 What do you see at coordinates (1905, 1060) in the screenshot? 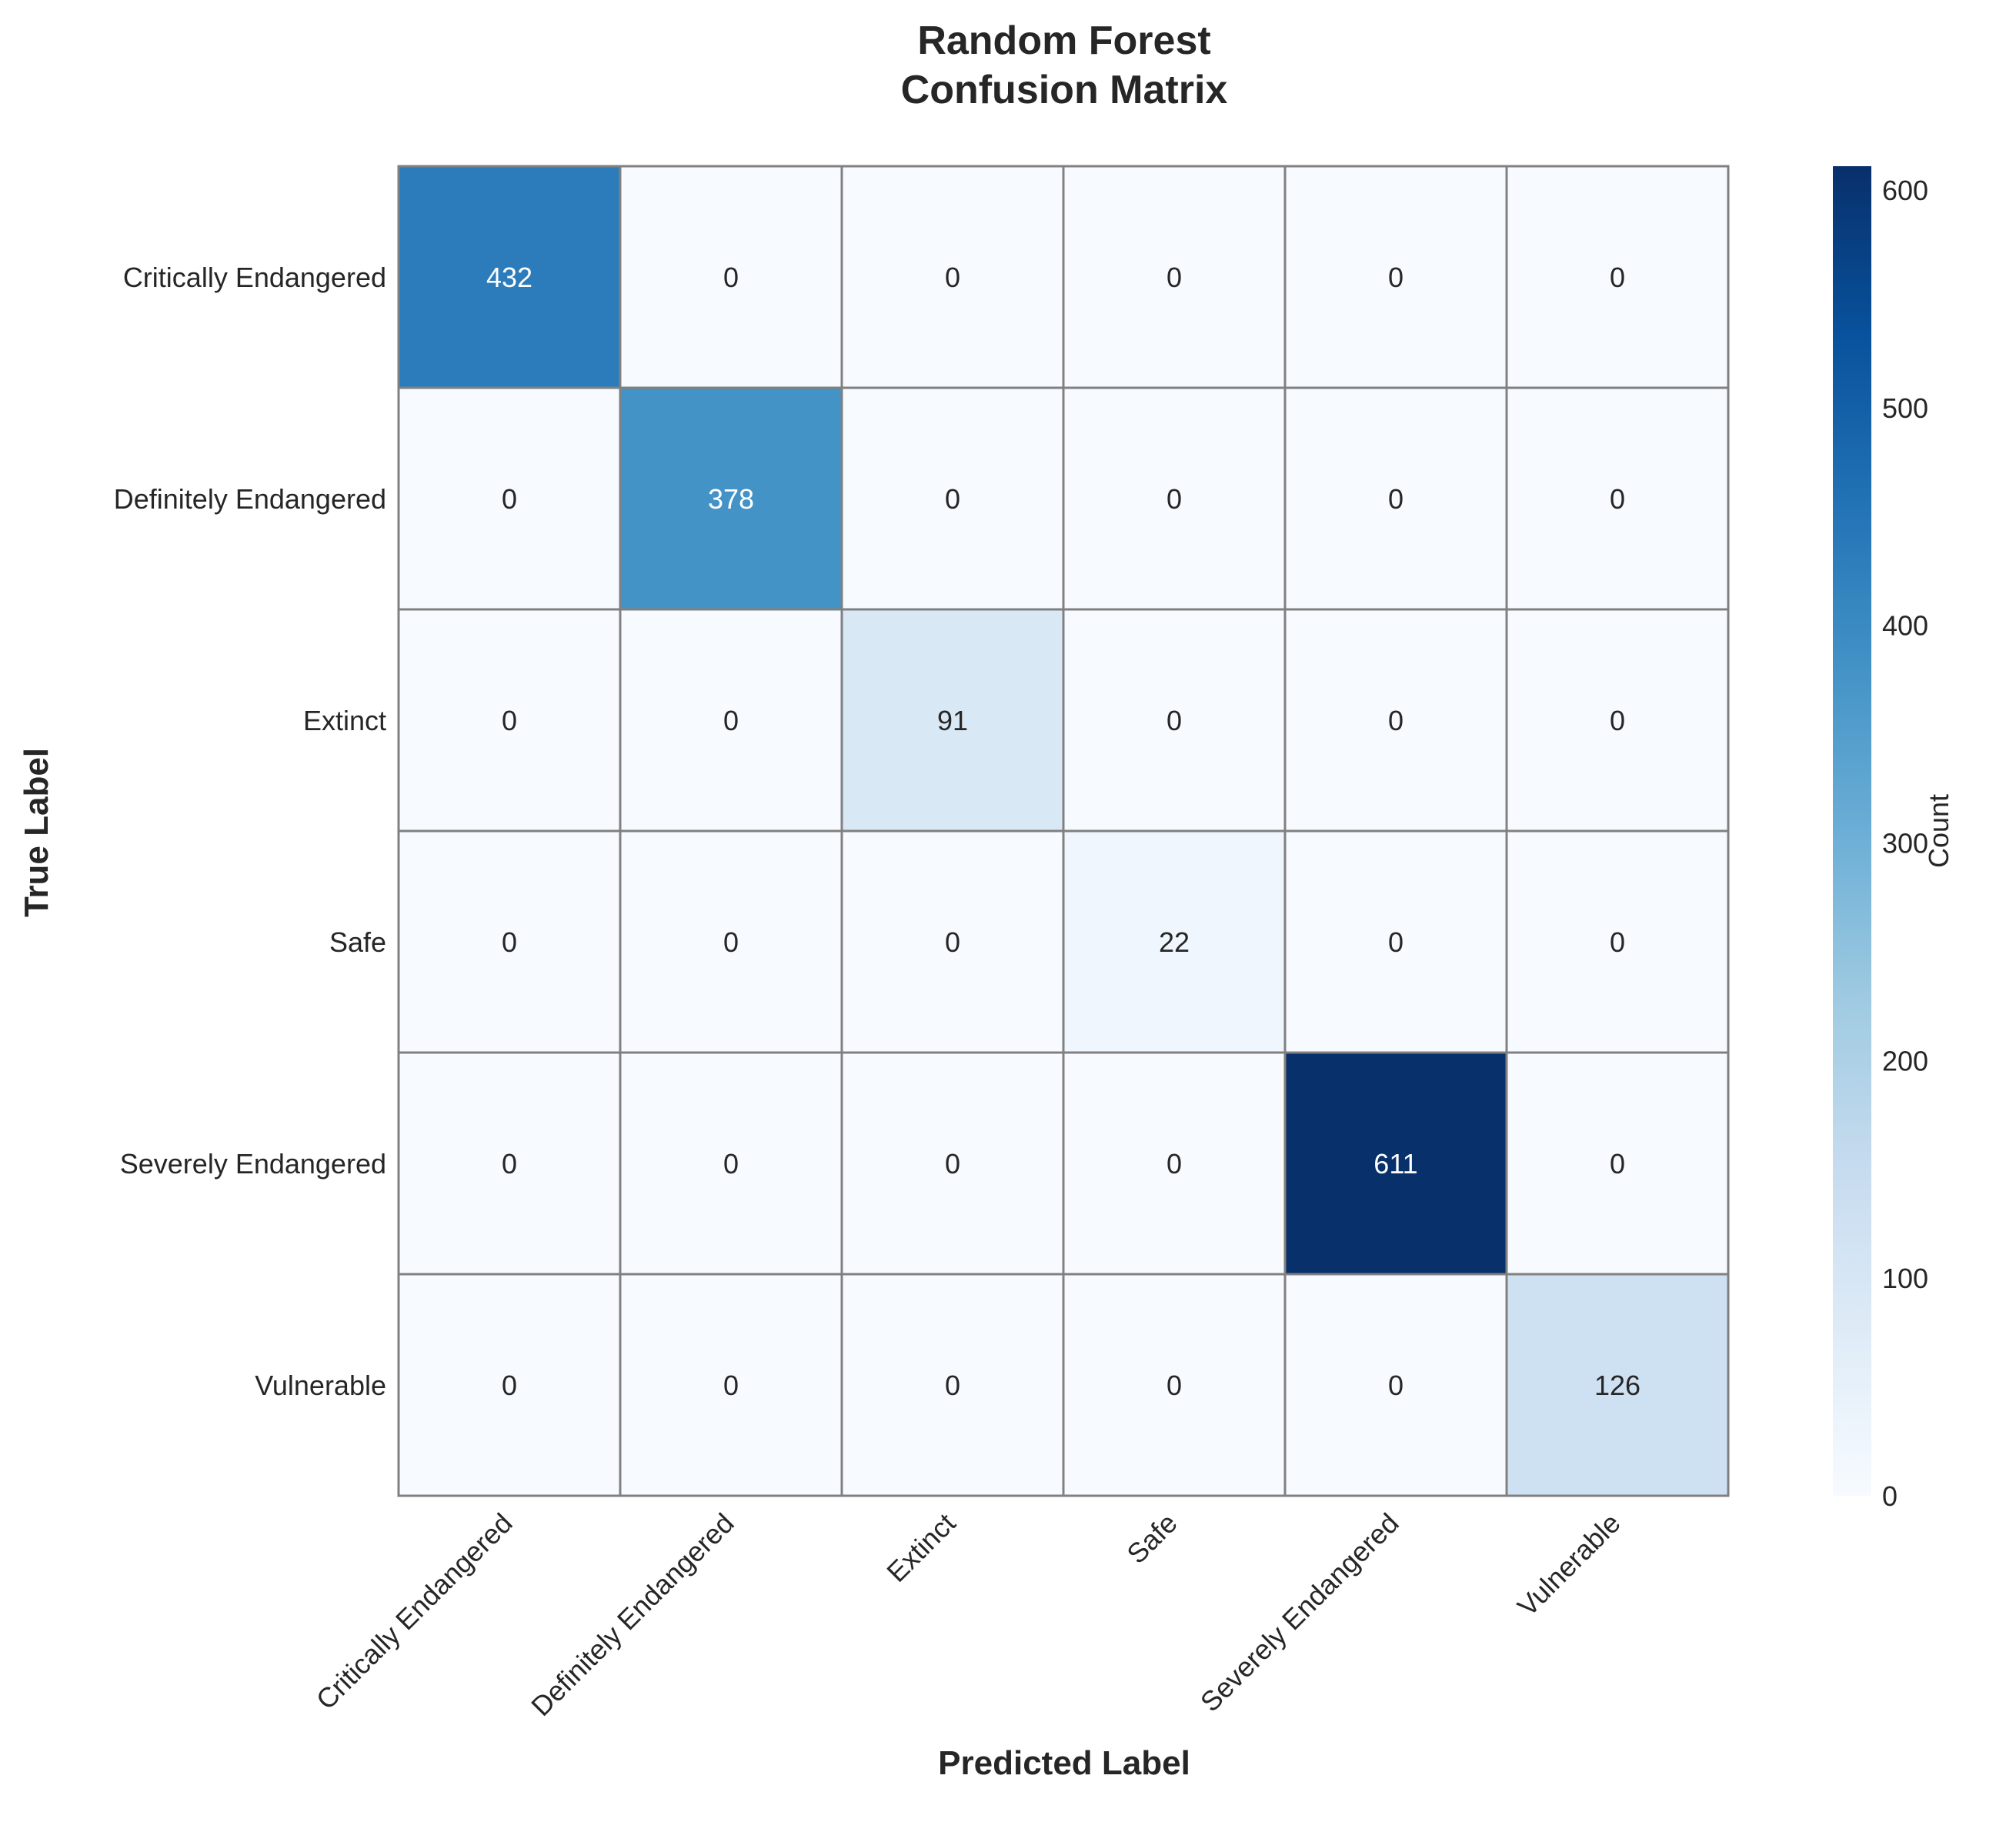
I see `colorbar-tick-2: 200` at bounding box center [1905, 1060].